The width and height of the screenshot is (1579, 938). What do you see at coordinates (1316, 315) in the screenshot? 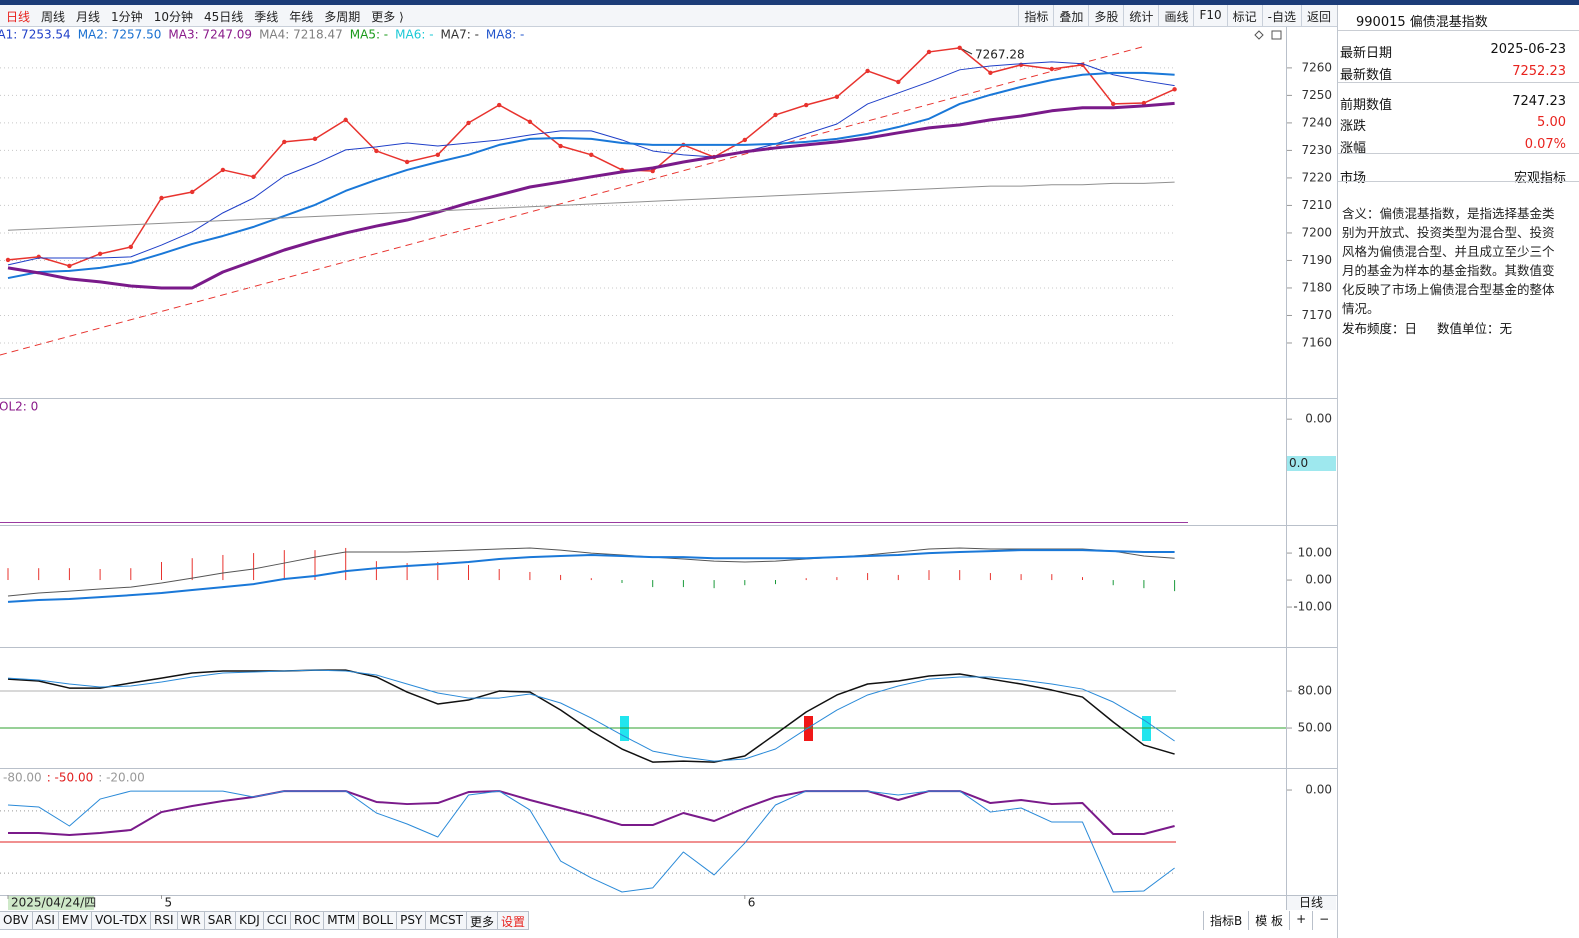
I see `y-tick-label: 7170` at bounding box center [1316, 315].